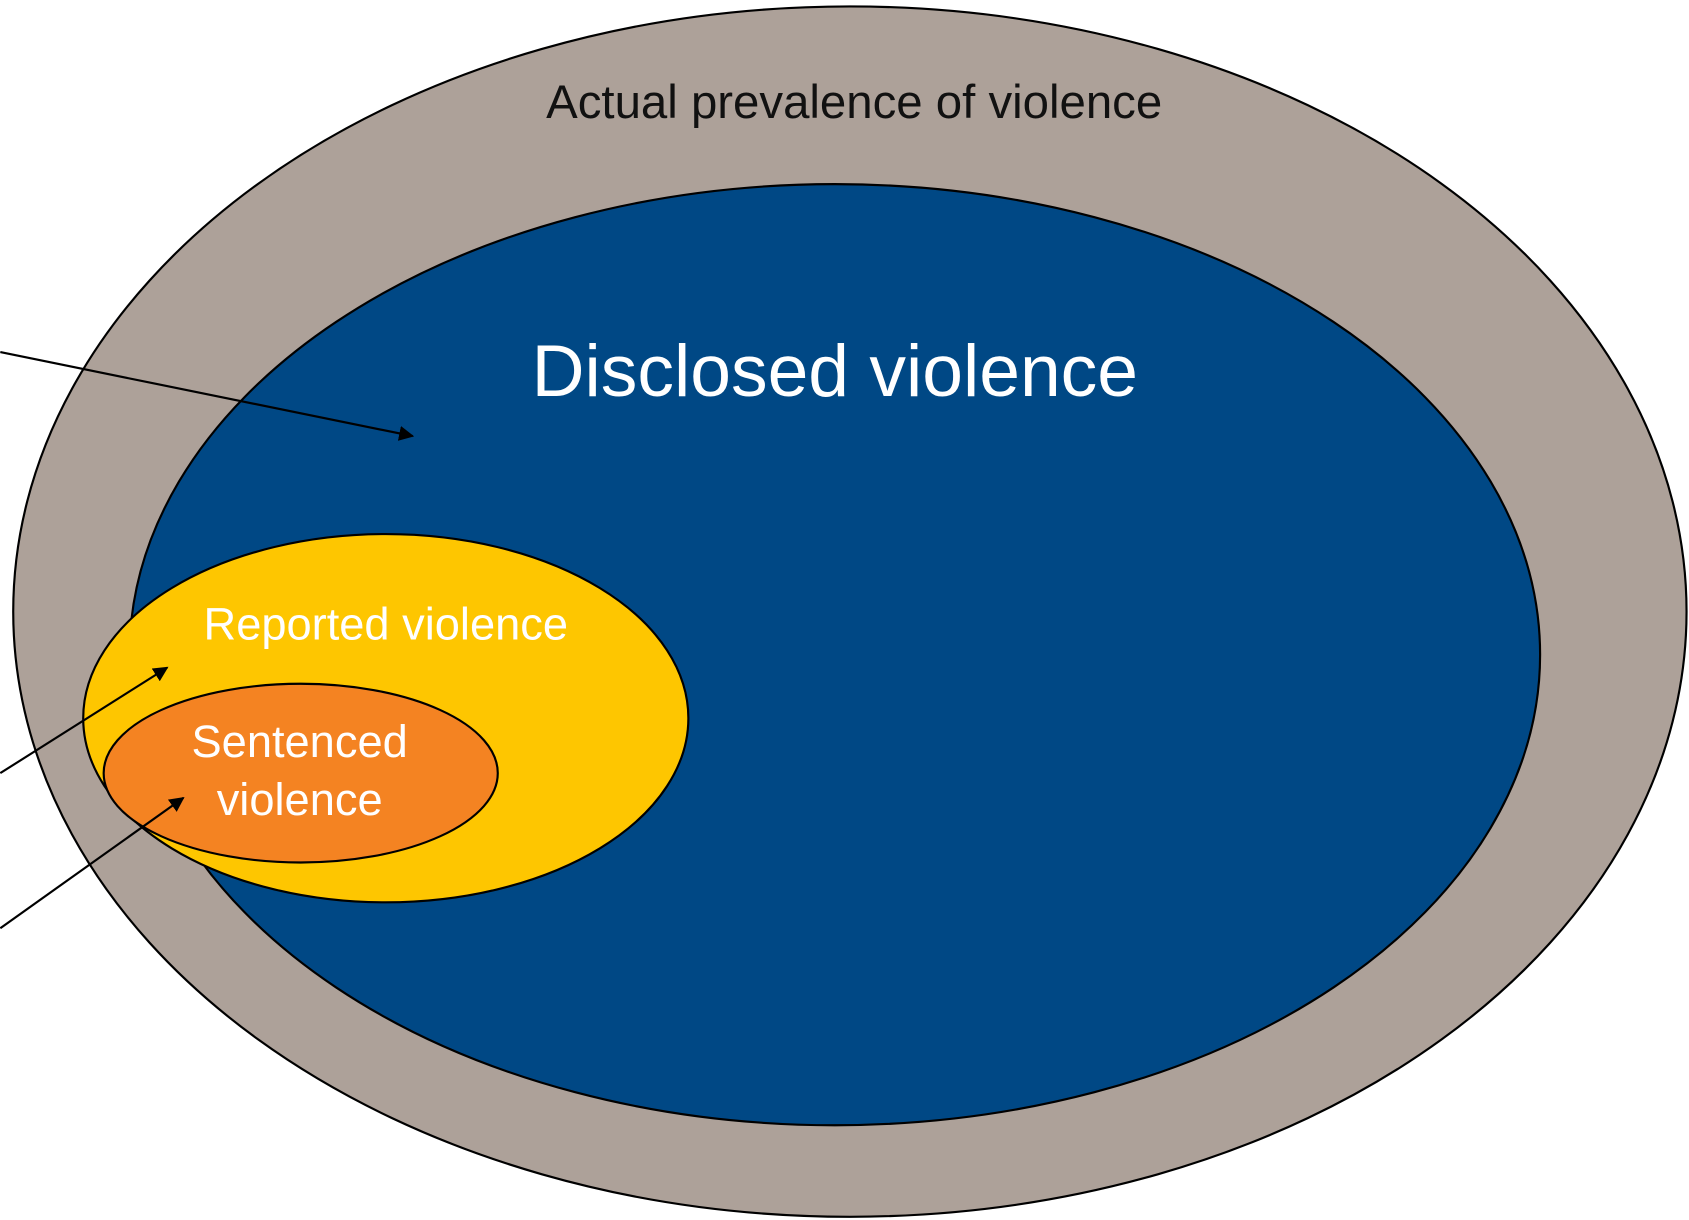 This screenshot has height=1220, width=1689. I want to click on sentenced-label: Sentenced, so click(300, 741).